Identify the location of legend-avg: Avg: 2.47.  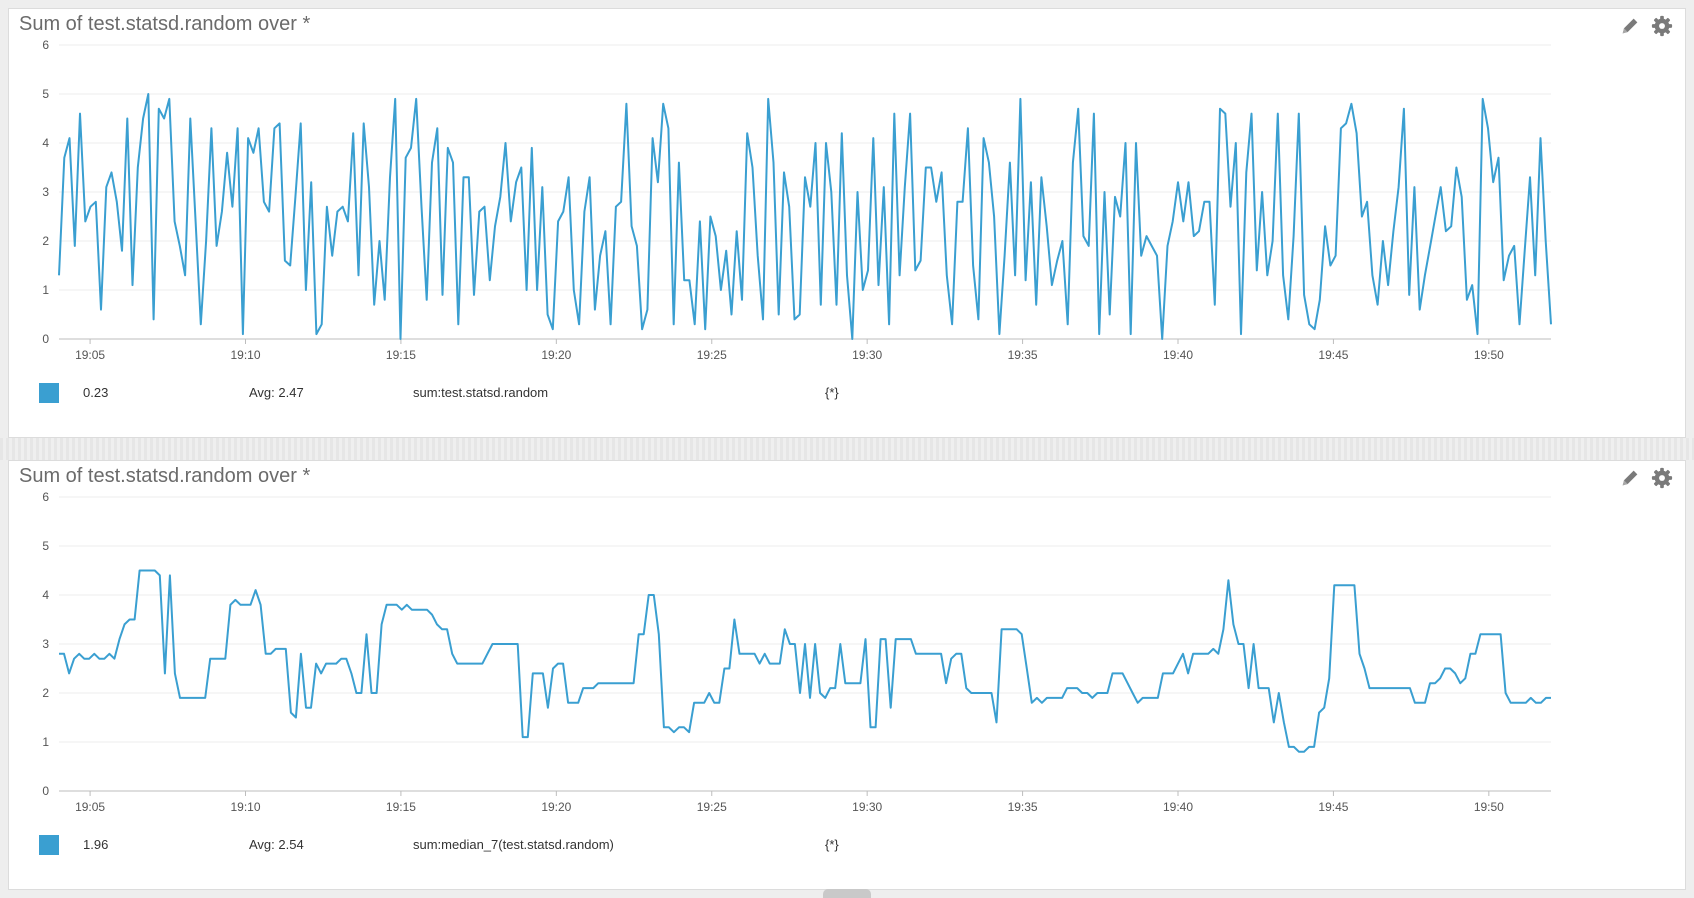
(276, 392).